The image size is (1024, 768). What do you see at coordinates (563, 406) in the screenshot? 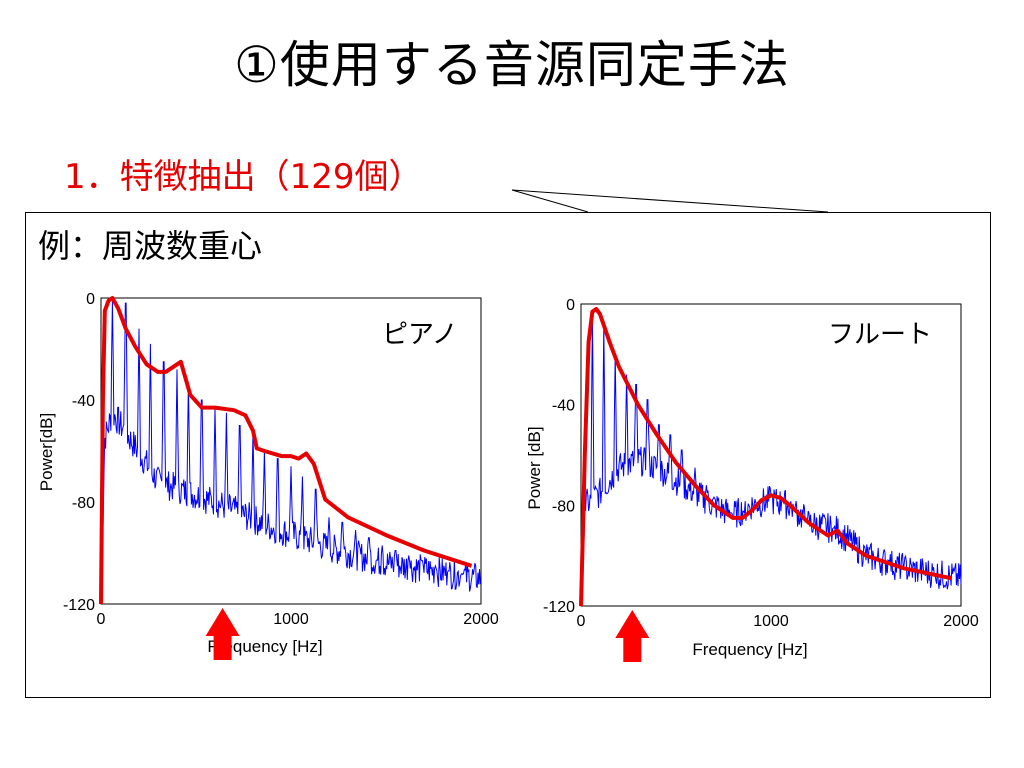
I see `flute-y-tick-label: -40` at bounding box center [563, 406].